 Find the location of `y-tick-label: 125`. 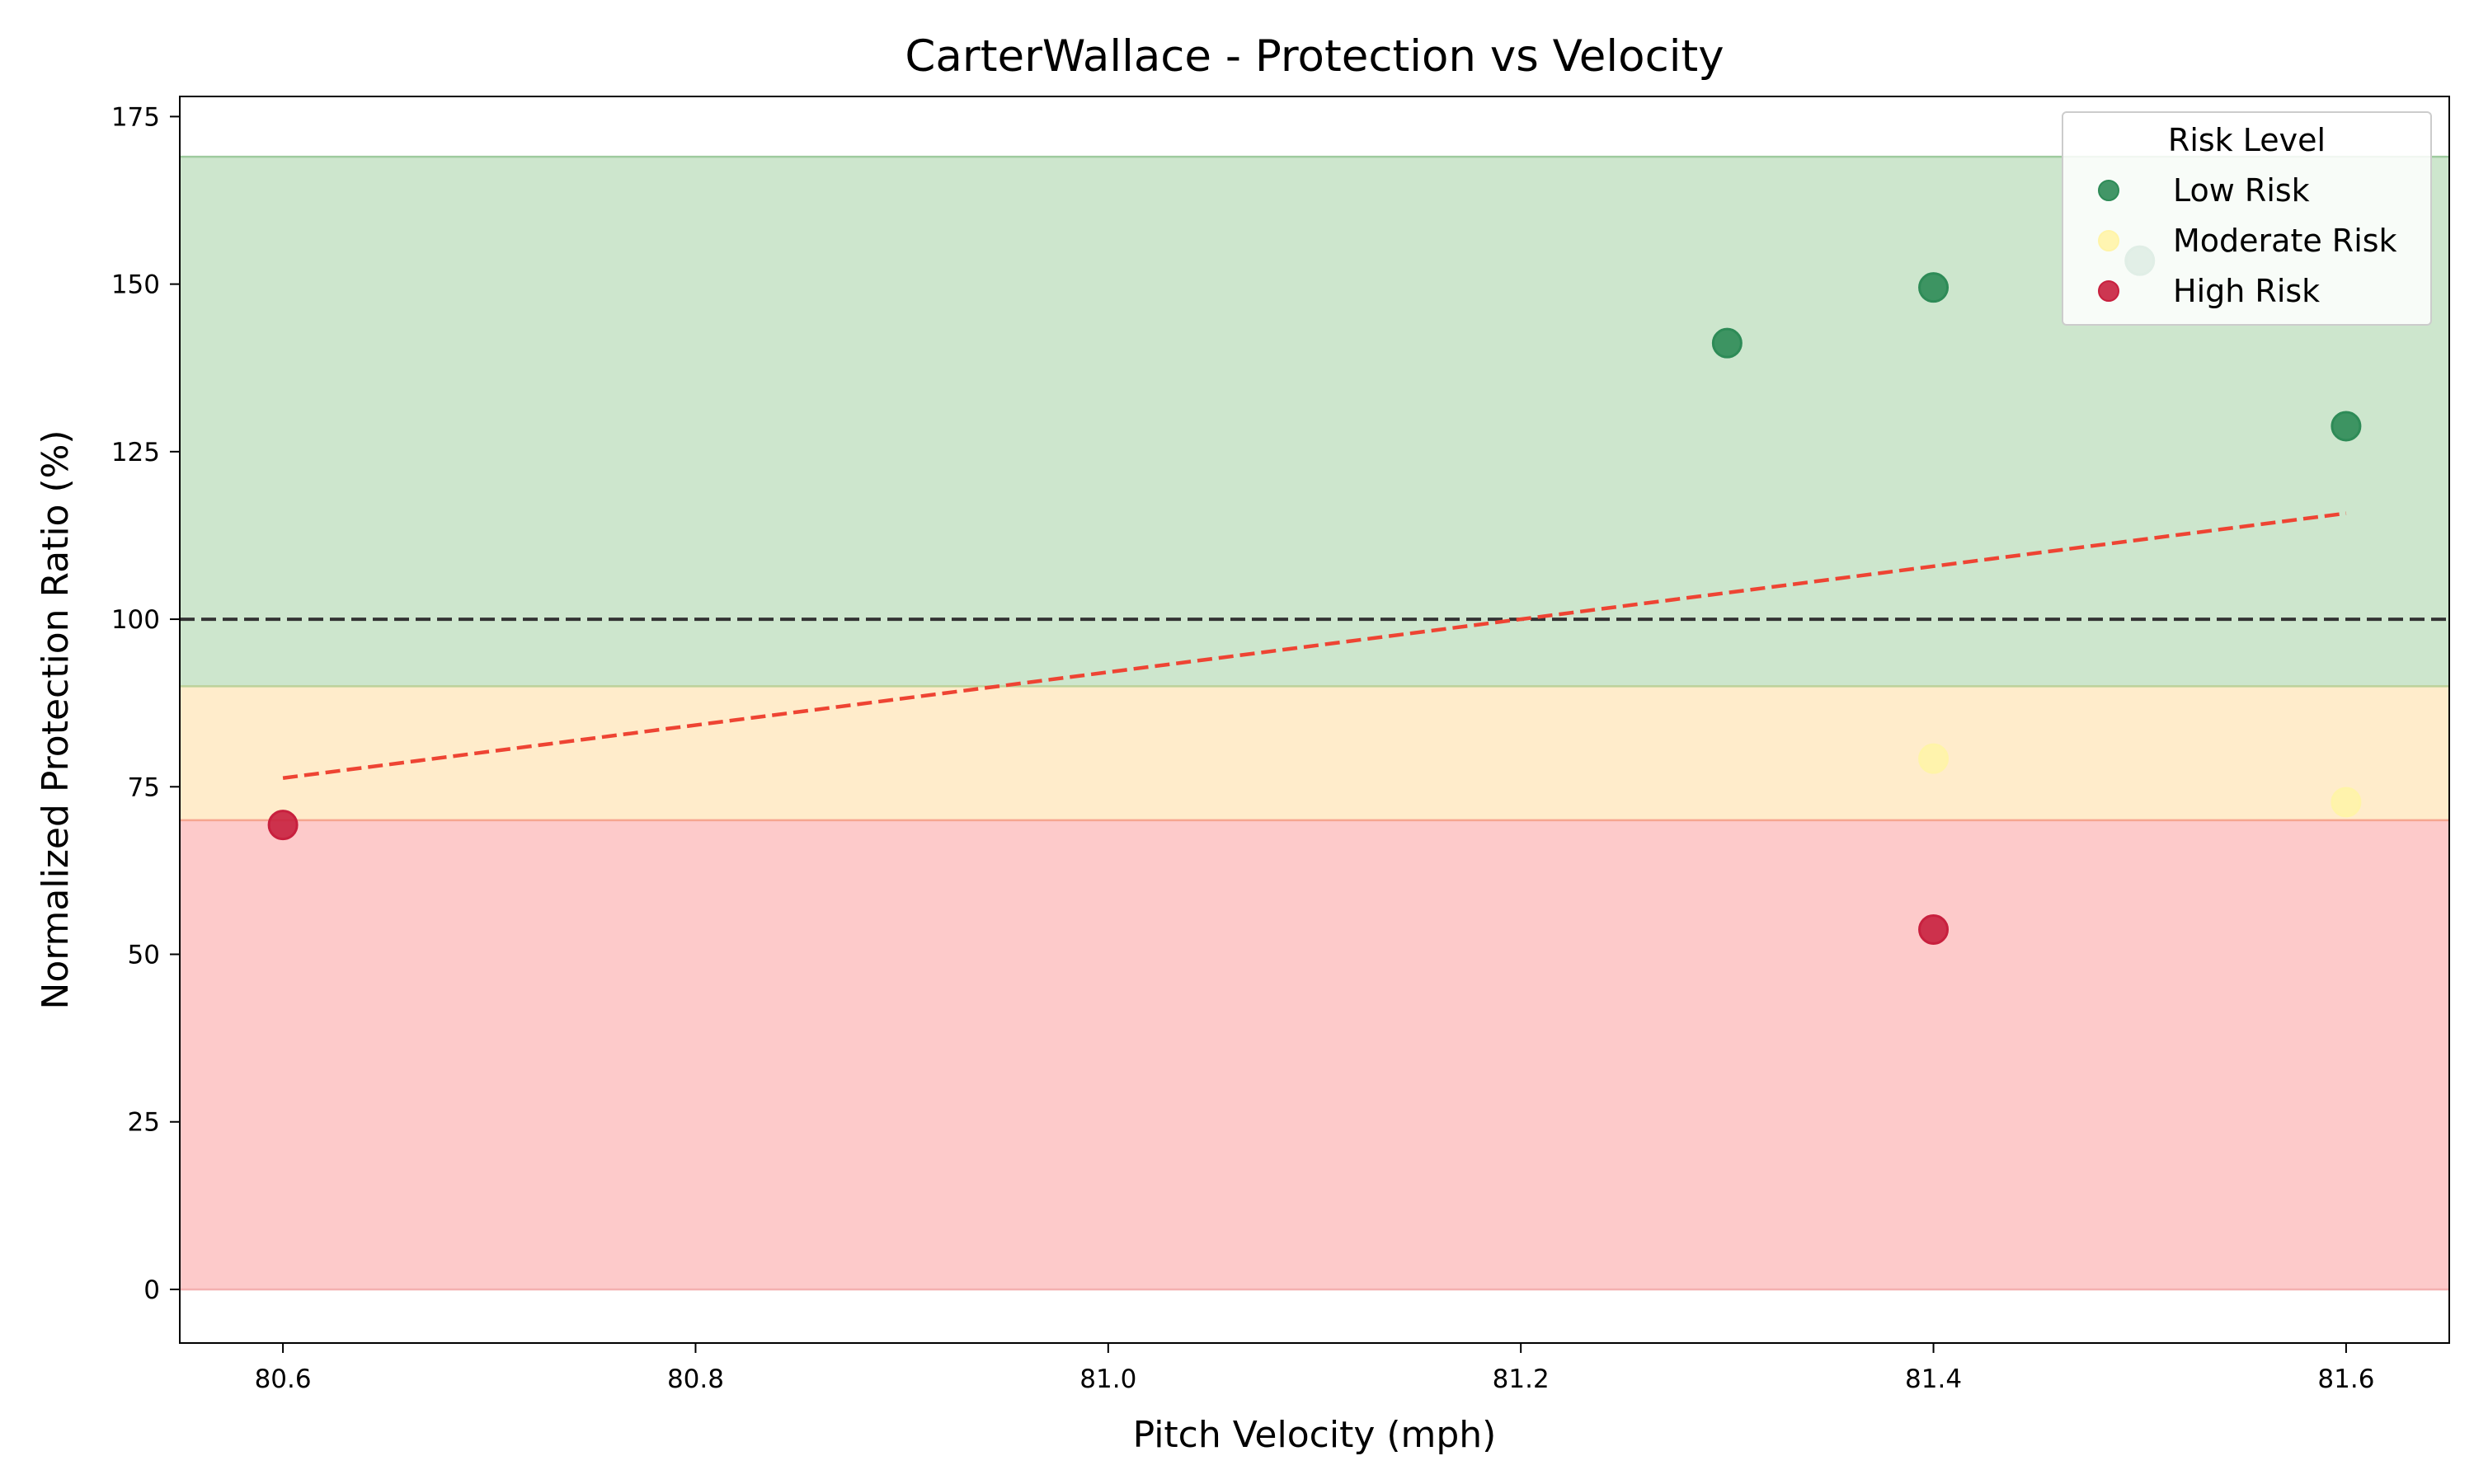

y-tick-label: 125 is located at coordinates (135, 452).